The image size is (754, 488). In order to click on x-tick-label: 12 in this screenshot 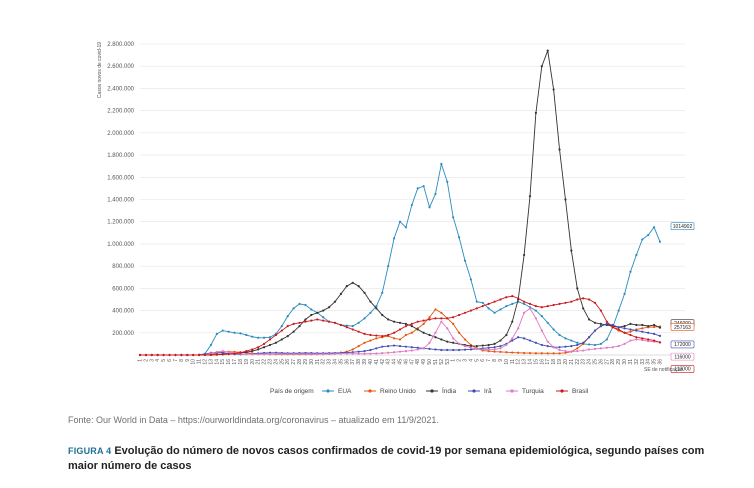, I will do `click(206, 362)`.